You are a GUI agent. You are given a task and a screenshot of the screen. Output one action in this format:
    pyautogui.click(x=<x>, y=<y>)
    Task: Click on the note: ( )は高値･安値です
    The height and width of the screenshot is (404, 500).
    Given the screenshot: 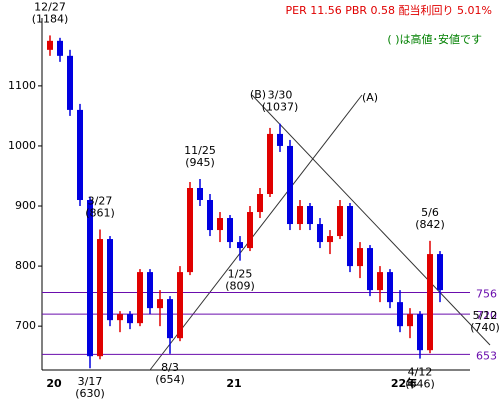 What is the action you would take?
    pyautogui.click(x=434, y=39)
    